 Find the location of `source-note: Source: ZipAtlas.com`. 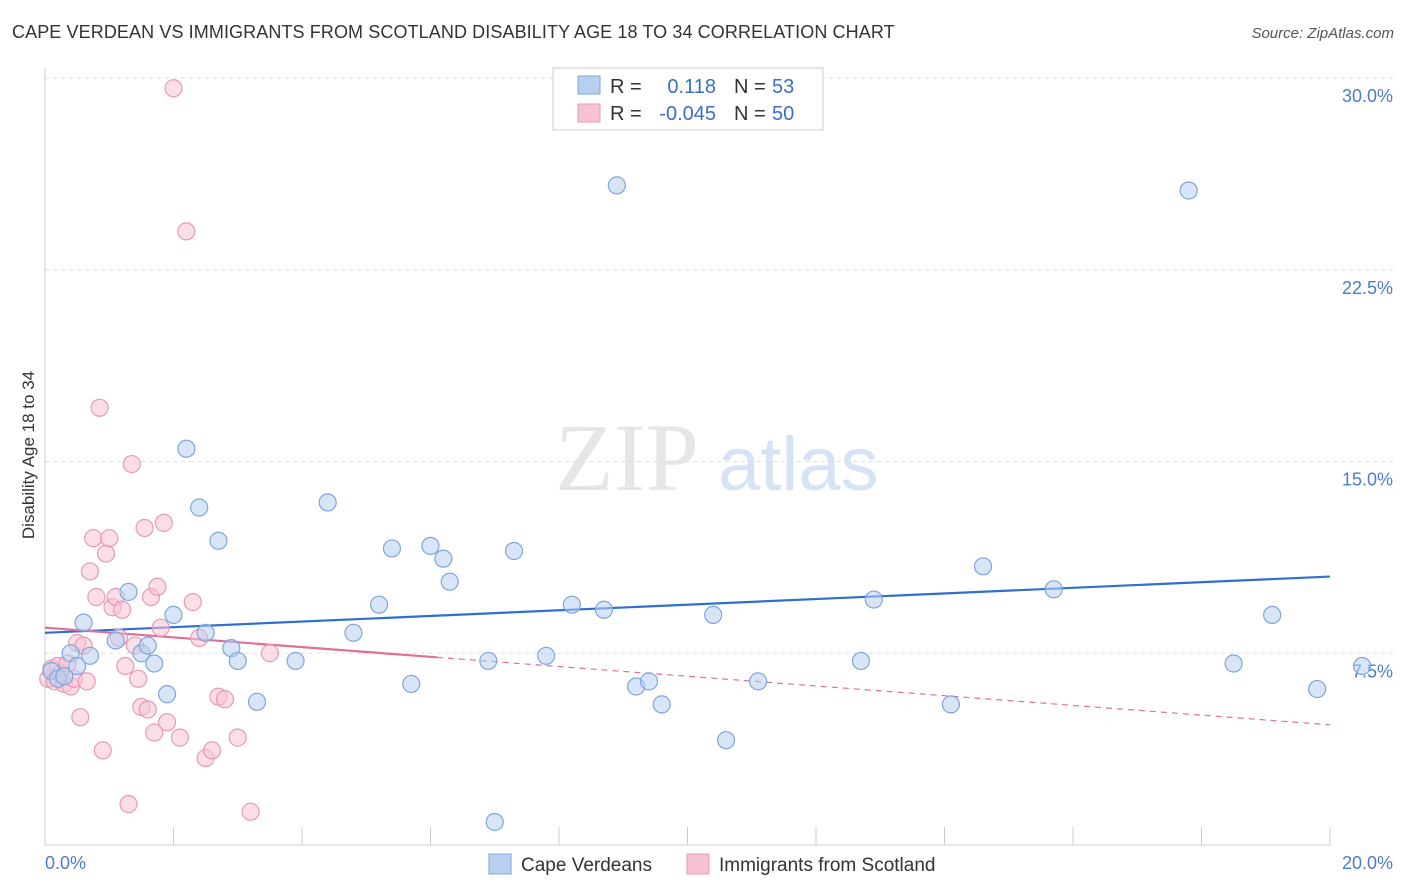

source-note: Source: ZipAtlas.com is located at coordinates (1322, 33).